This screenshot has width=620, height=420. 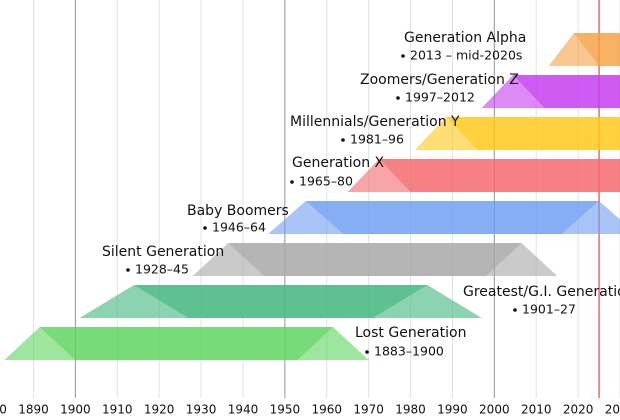 What do you see at coordinates (466, 55) in the screenshot?
I see `generation-years: 2013 – mid-2020s` at bounding box center [466, 55].